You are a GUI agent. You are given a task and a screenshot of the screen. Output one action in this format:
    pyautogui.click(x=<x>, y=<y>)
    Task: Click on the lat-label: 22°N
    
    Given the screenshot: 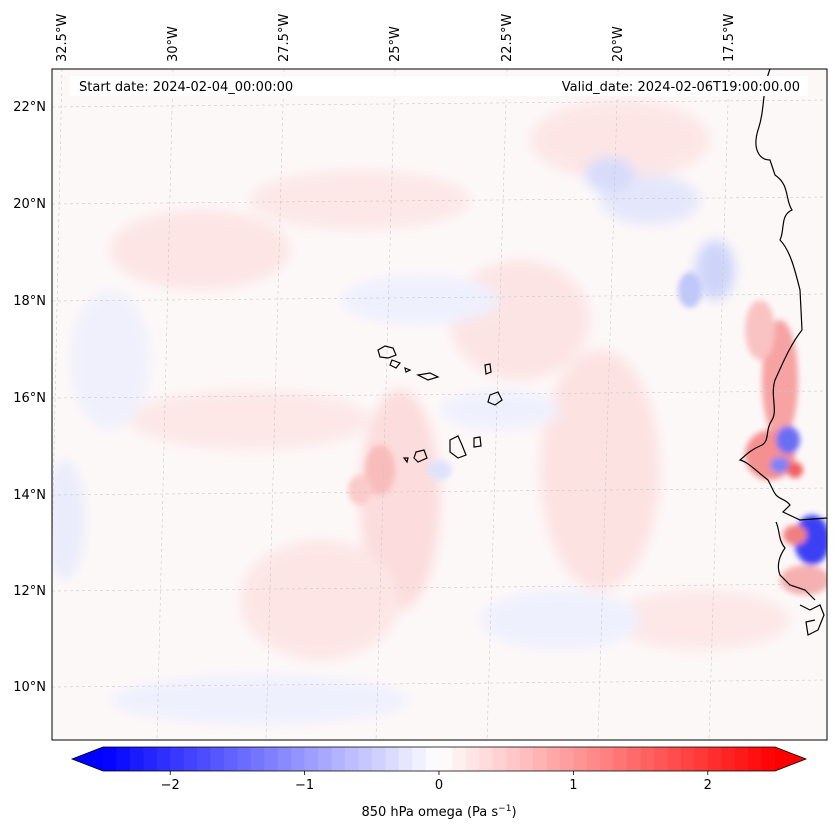 What is the action you would take?
    pyautogui.click(x=29, y=107)
    